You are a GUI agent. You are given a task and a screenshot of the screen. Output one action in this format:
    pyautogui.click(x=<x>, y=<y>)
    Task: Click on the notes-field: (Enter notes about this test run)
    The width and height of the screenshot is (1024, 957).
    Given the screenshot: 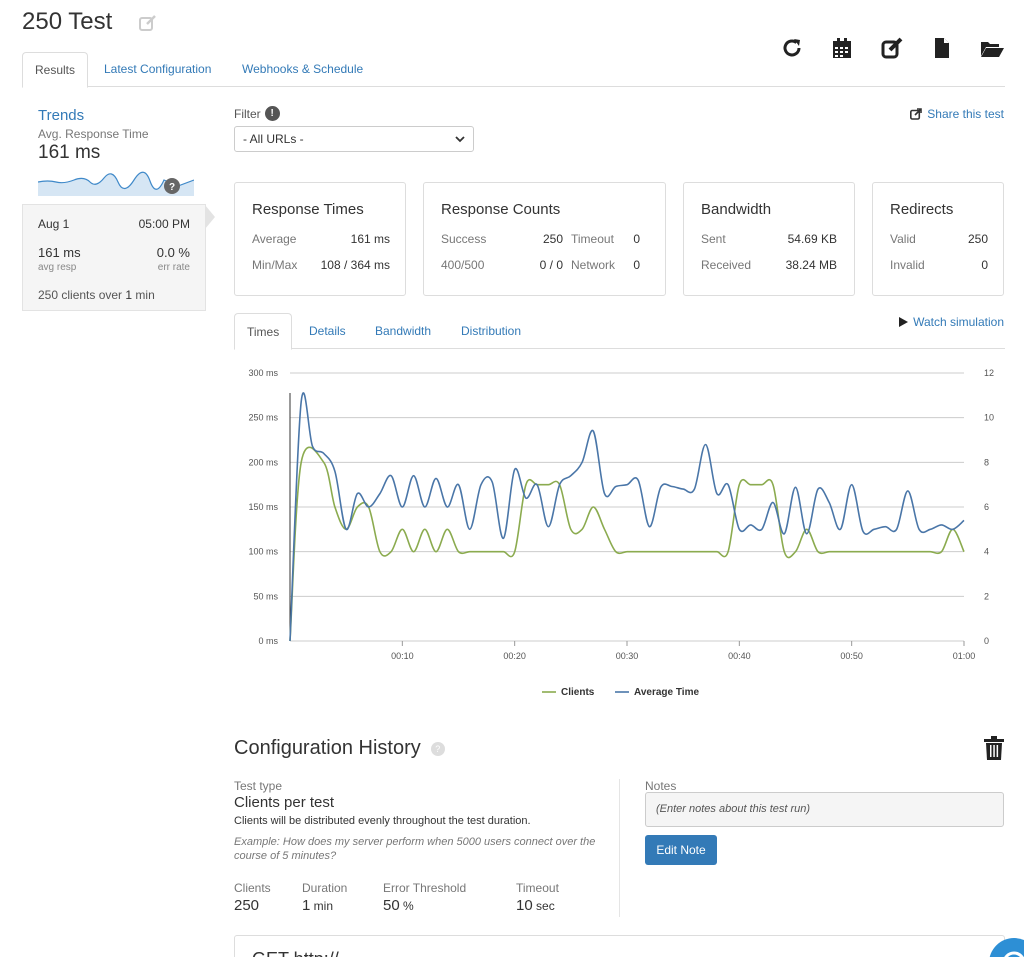 What is the action you would take?
    pyautogui.click(x=824, y=809)
    